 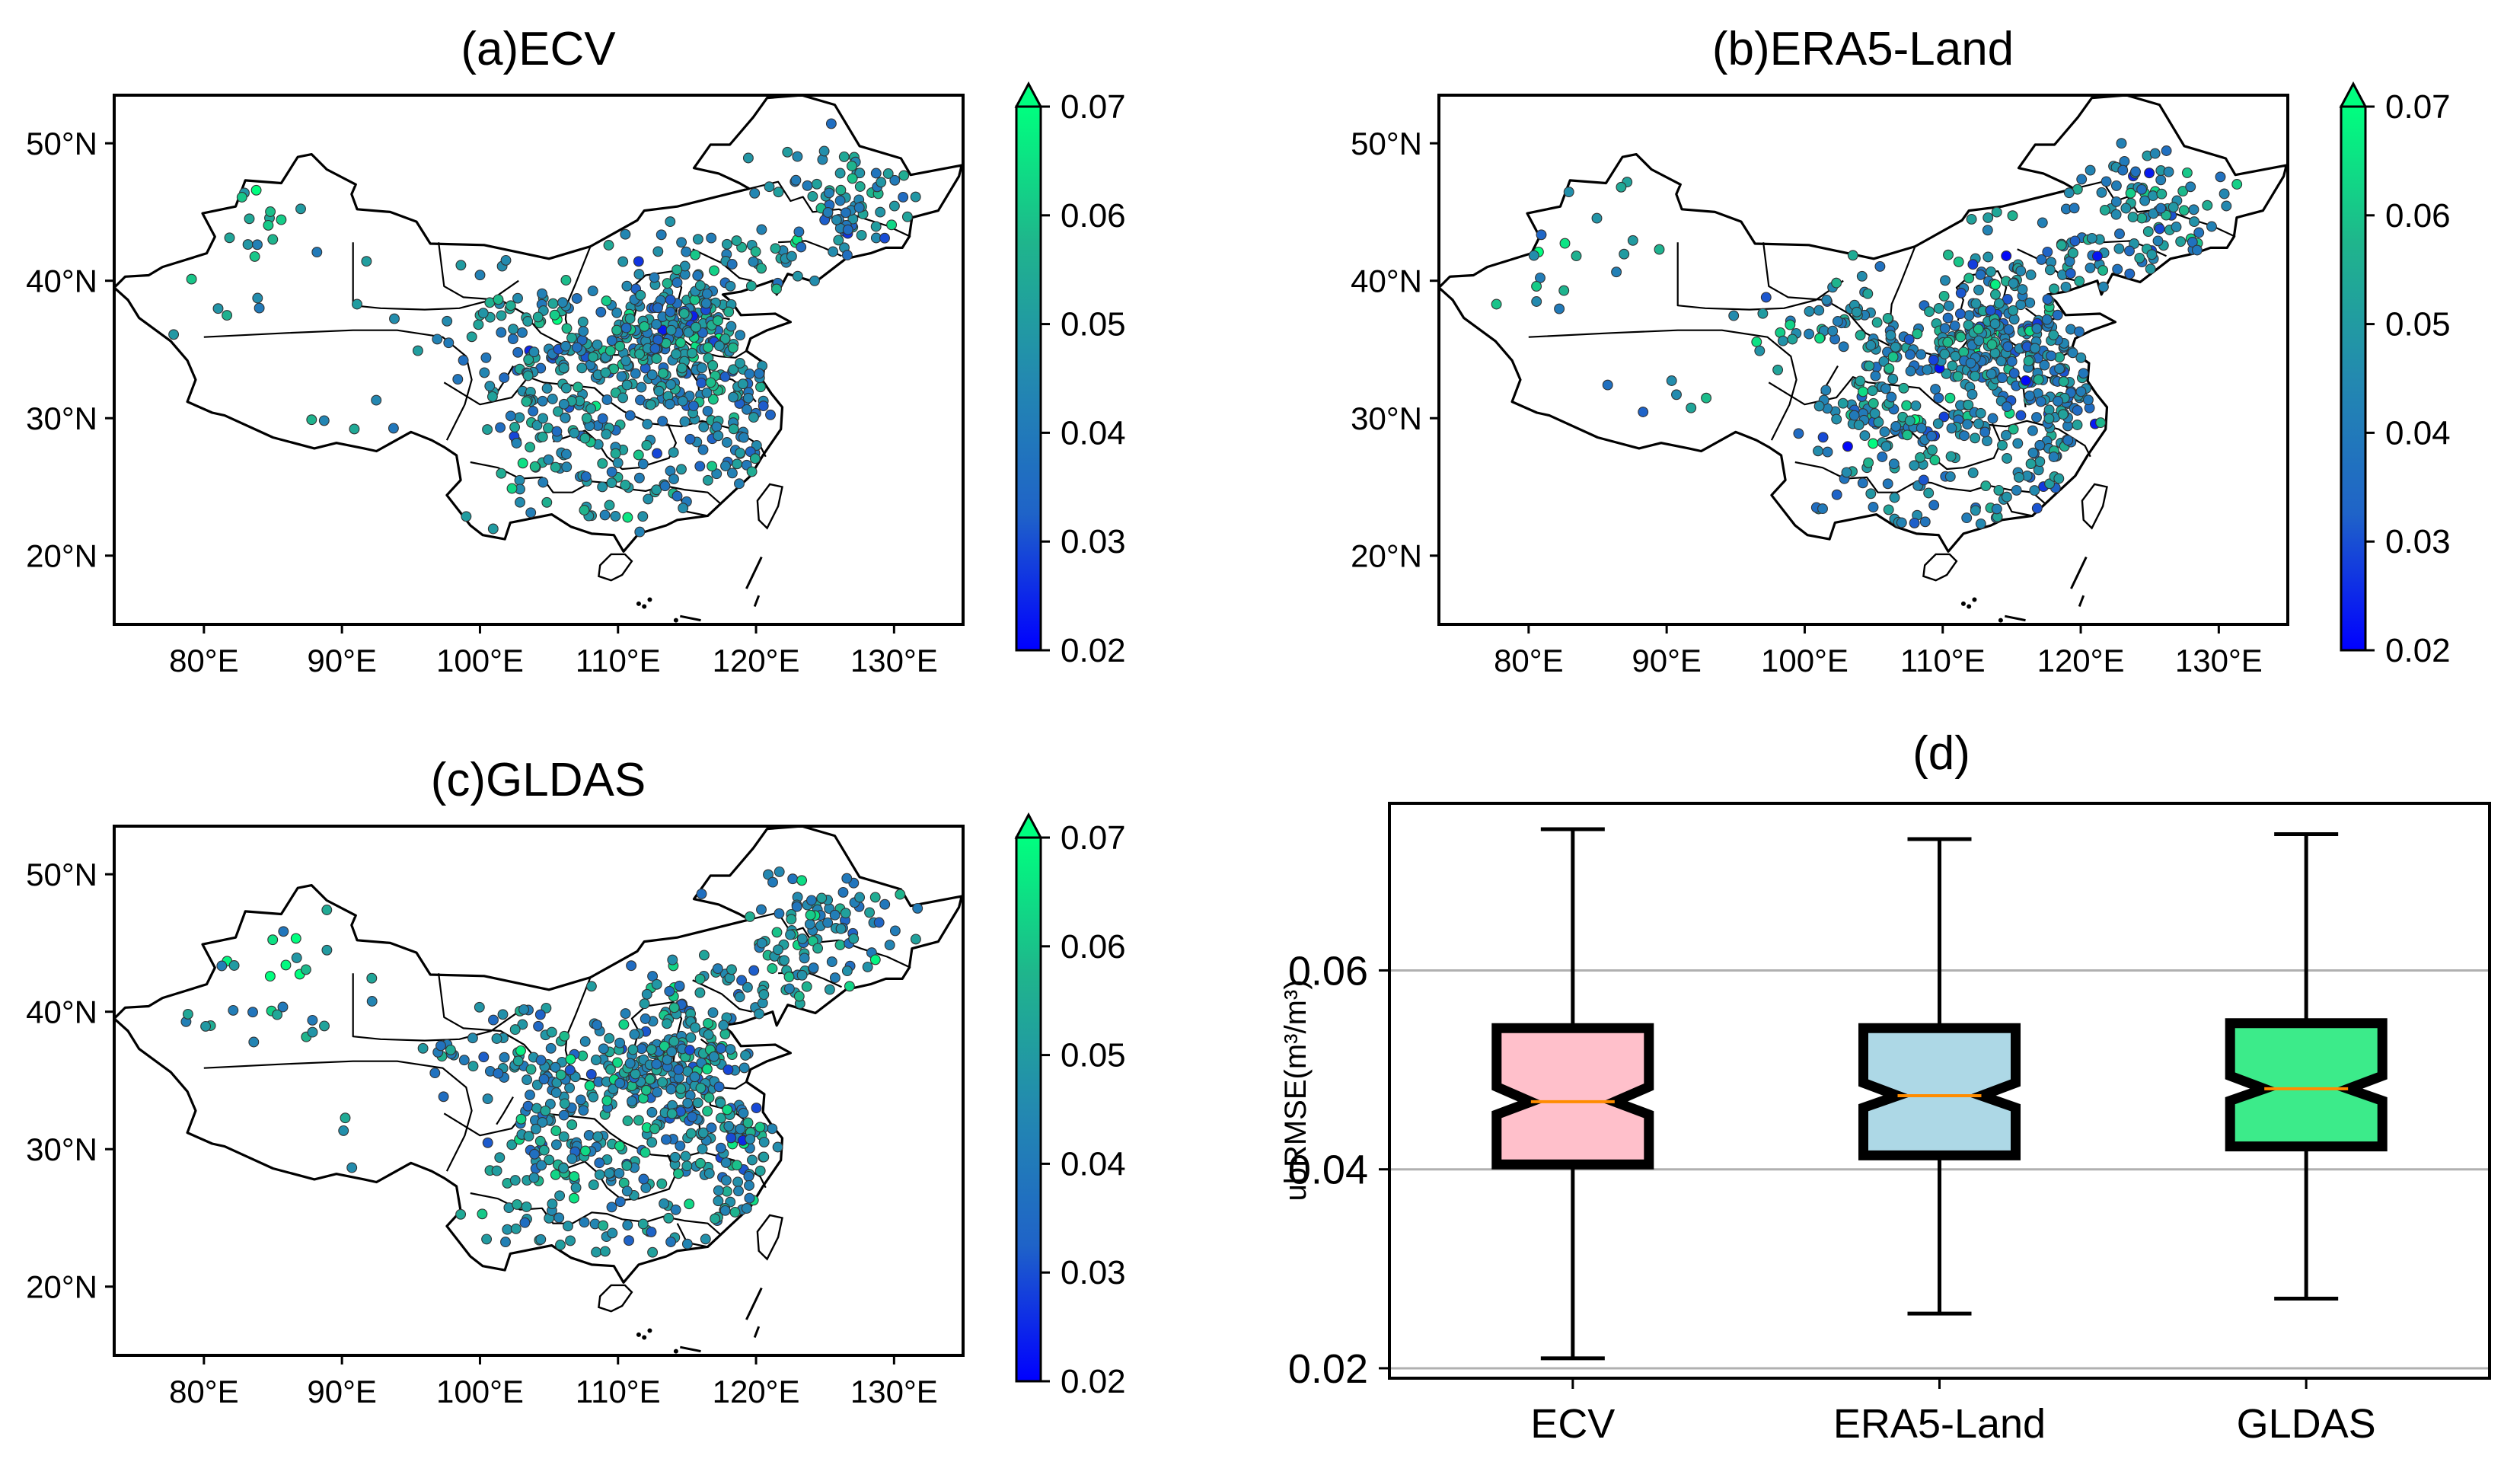 What do you see at coordinates (1395, 350) in the screenshot?
I see `latitude-ticks: 20°N 30°N 40°N 50°N` at bounding box center [1395, 350].